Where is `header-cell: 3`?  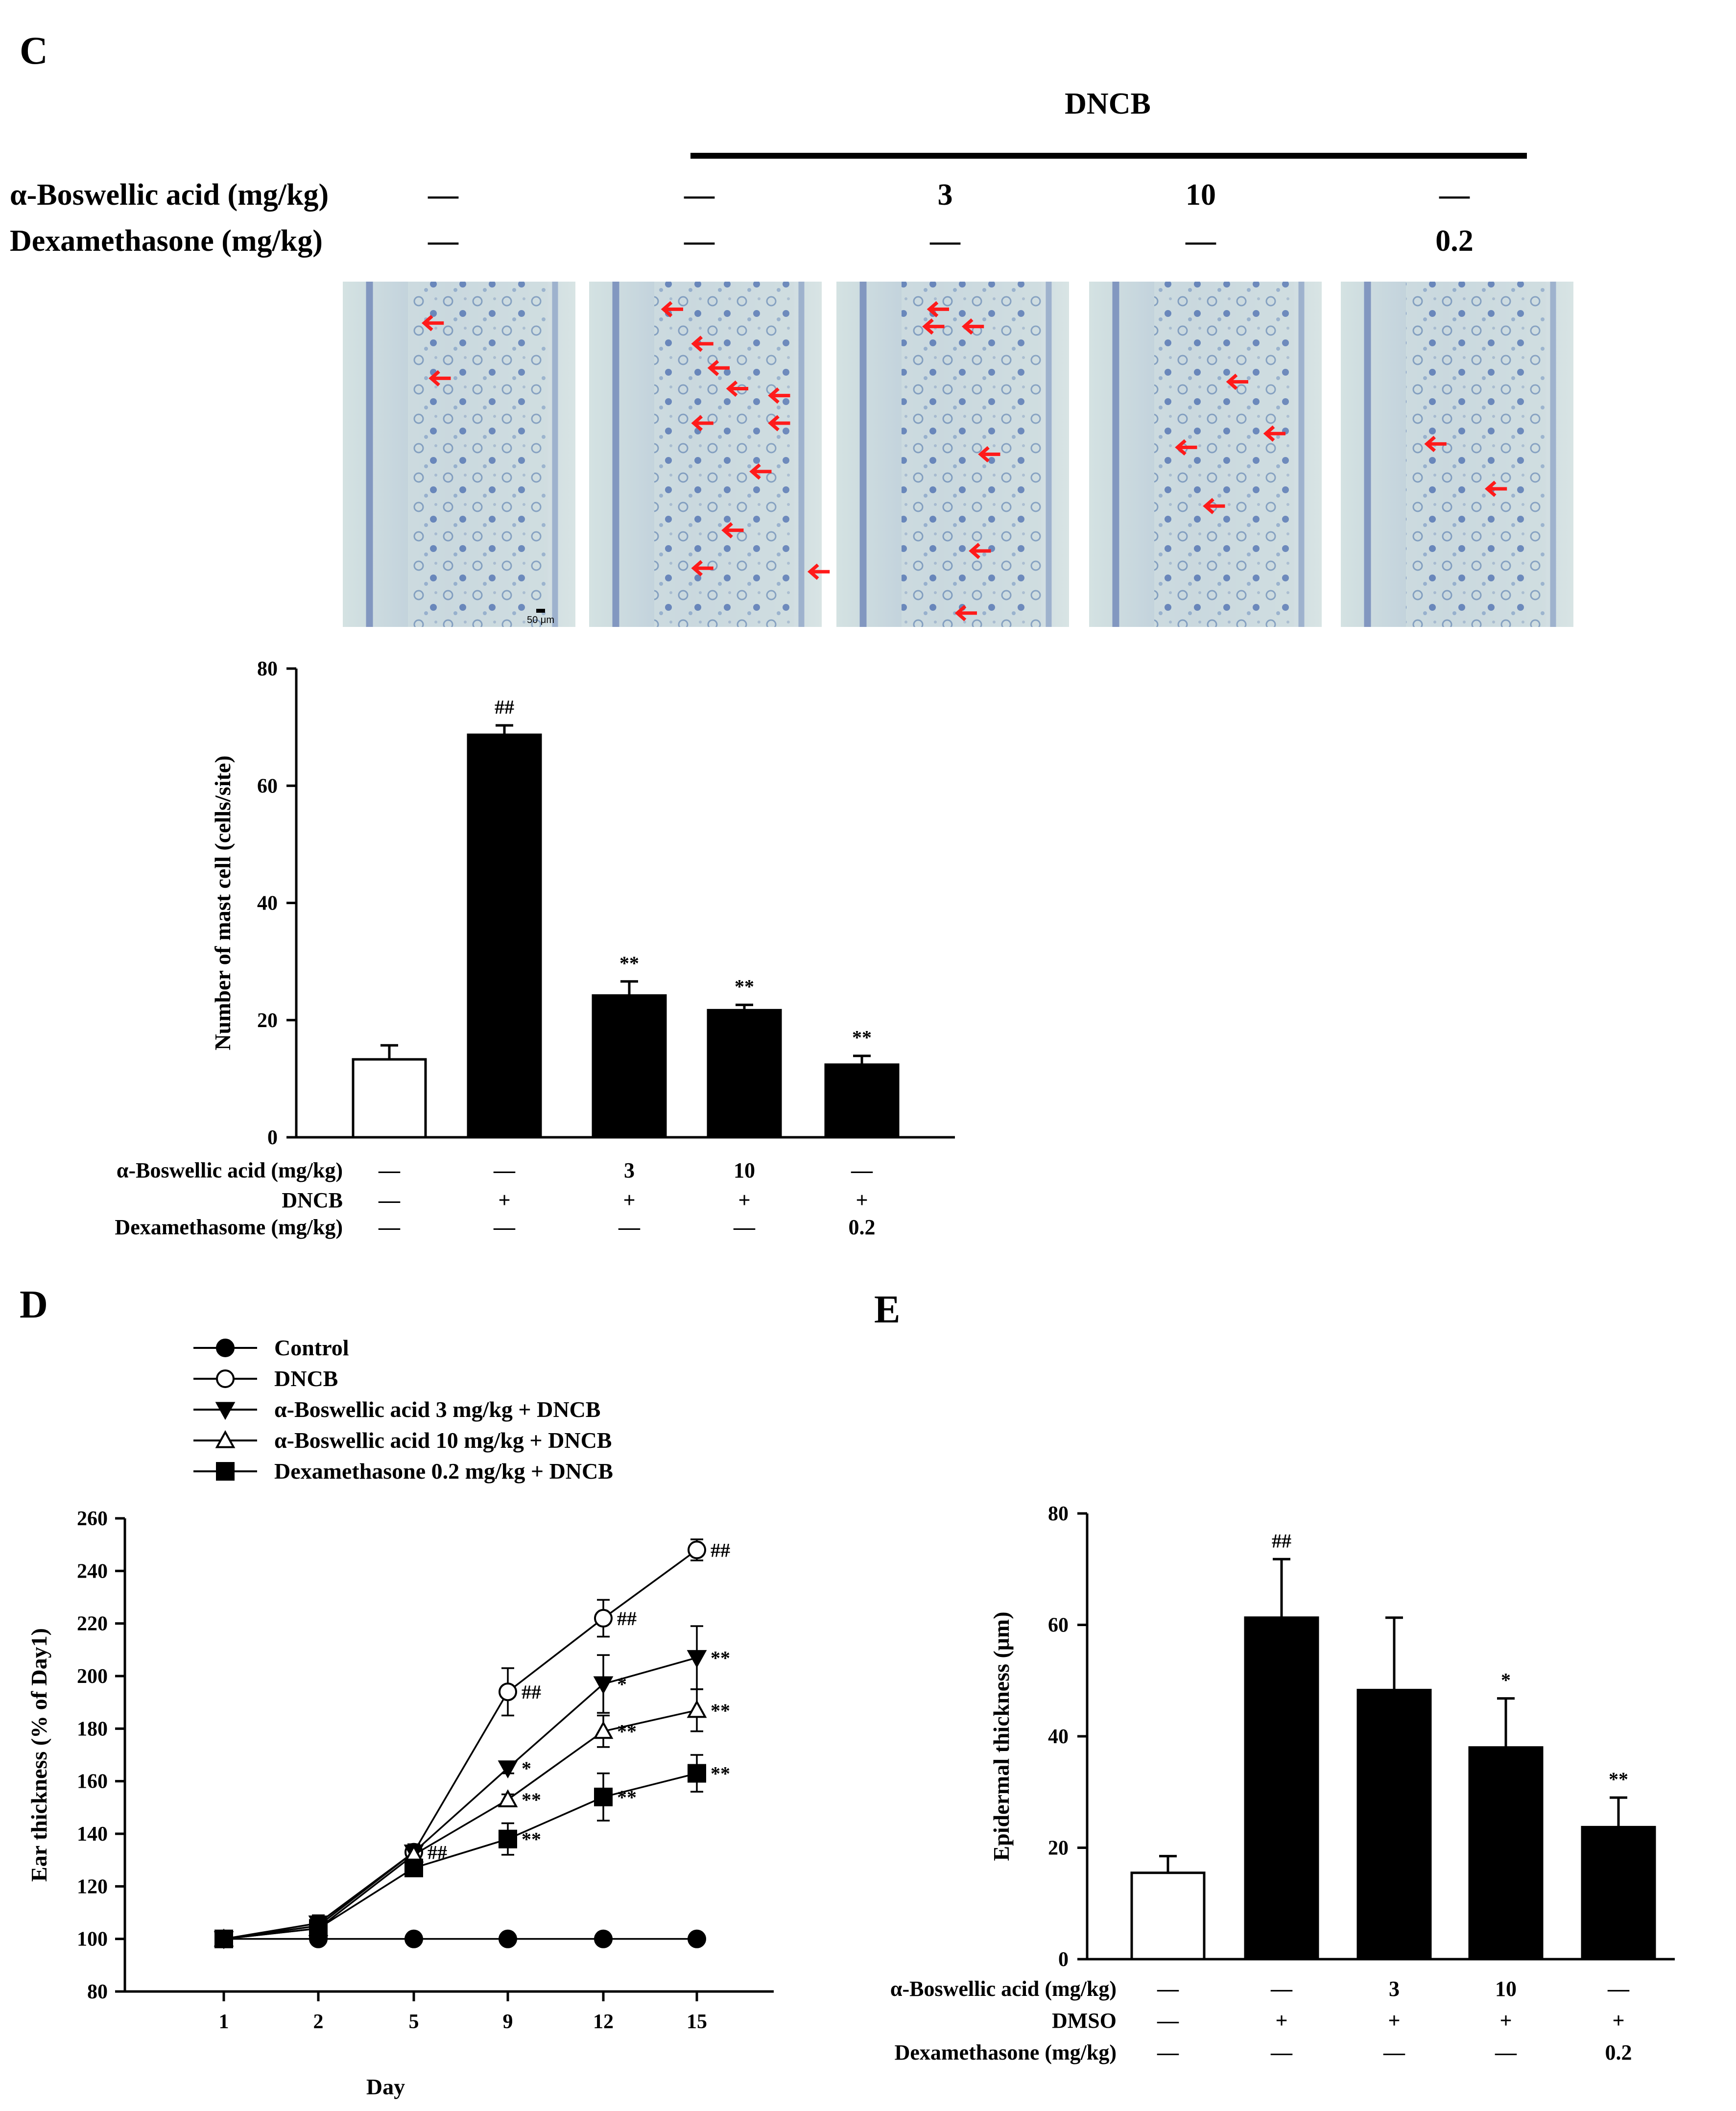
header-cell: 3 is located at coordinates (946, 195).